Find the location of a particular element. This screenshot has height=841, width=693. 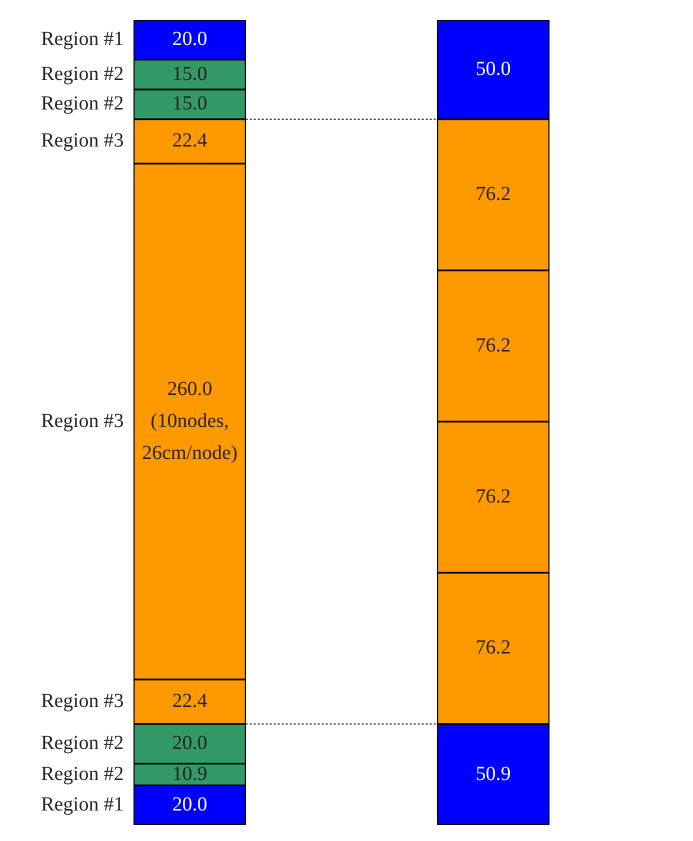

data-label: 50.9 is located at coordinates (493, 773).